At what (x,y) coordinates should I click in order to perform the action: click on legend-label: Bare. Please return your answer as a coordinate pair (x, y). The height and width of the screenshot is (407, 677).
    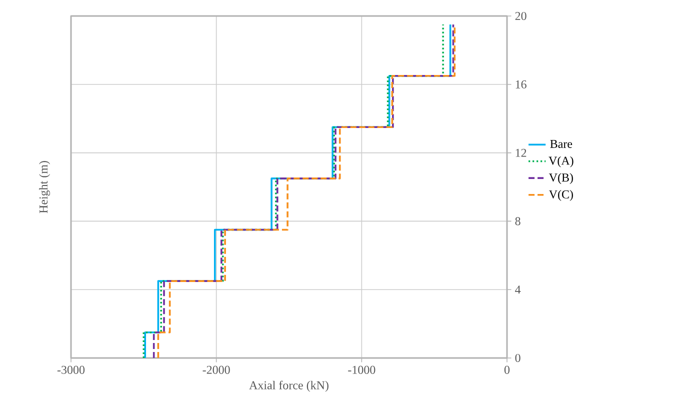
    Looking at the image, I should click on (561, 144).